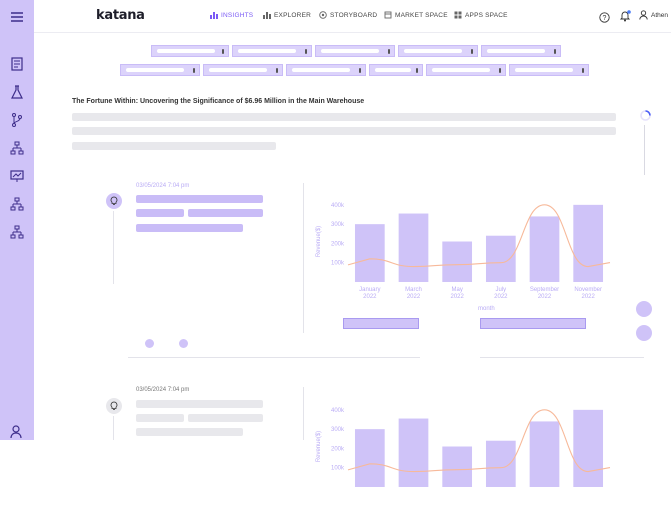 The width and height of the screenshot is (671, 515). What do you see at coordinates (456, 290) in the screenshot?
I see `x-tick-label: May` at bounding box center [456, 290].